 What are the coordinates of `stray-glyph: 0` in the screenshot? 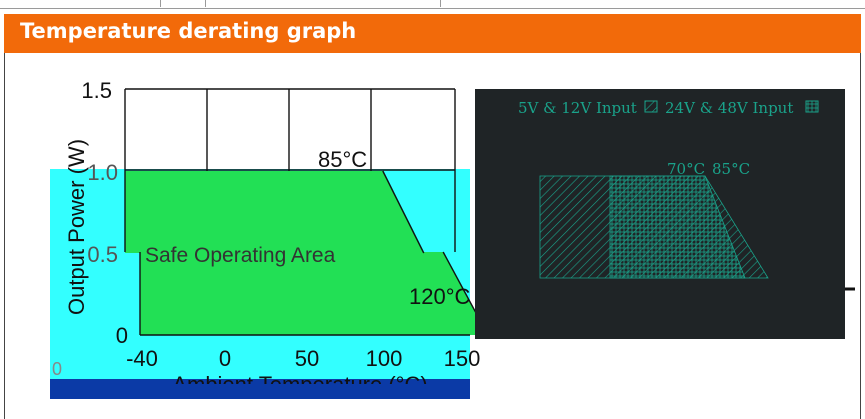 It's located at (57, 369).